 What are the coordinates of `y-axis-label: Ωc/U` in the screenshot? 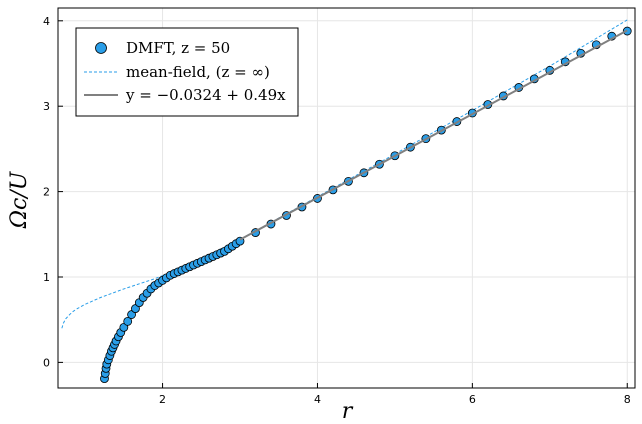 It's located at (19, 199).